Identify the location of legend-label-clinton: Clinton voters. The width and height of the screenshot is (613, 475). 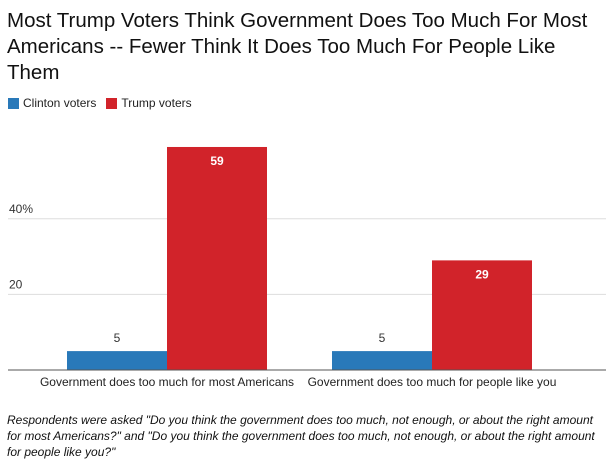
(60, 103).